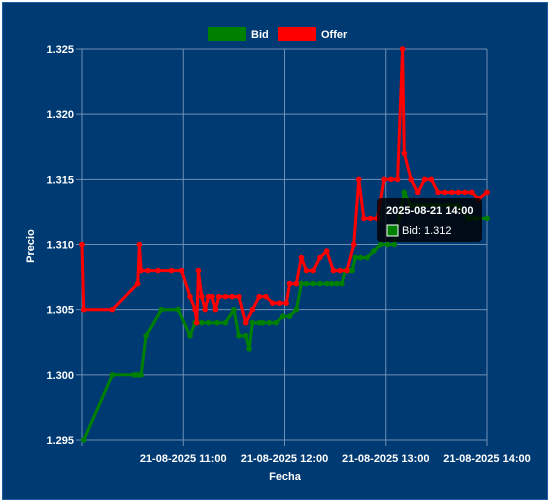 This screenshot has height=504, width=552. What do you see at coordinates (334, 35) in the screenshot?
I see `legend-label-offer: Offer` at bounding box center [334, 35].